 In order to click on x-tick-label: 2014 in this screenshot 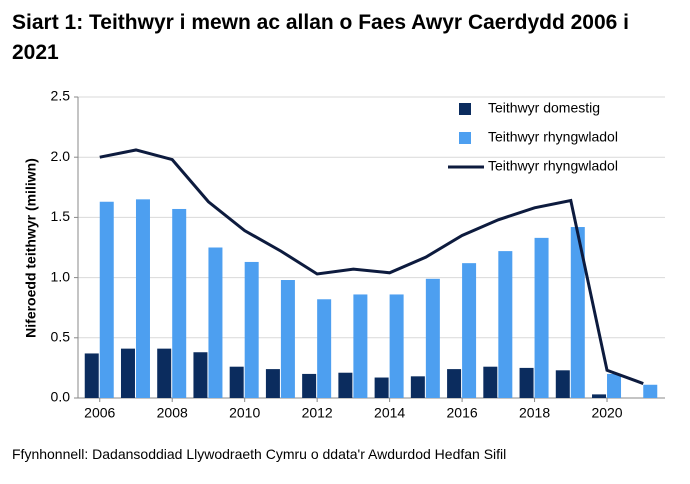, I will do `click(389, 413)`.